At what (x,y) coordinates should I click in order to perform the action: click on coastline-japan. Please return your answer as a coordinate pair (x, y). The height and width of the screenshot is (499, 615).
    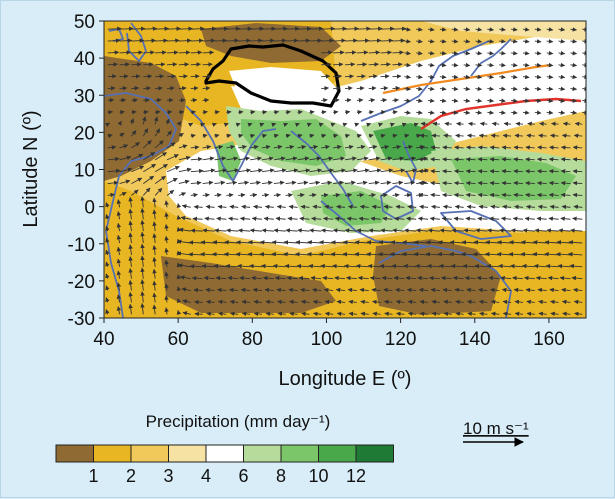
    Looking at the image, I should click on (491, 57).